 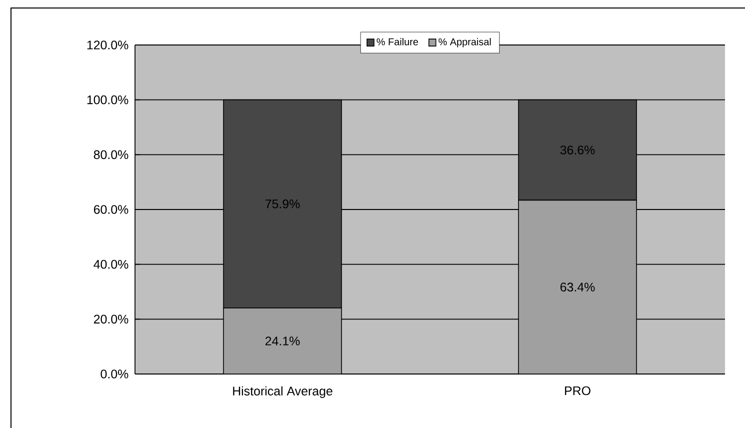 I want to click on data-label: 36.6%, so click(x=577, y=150).